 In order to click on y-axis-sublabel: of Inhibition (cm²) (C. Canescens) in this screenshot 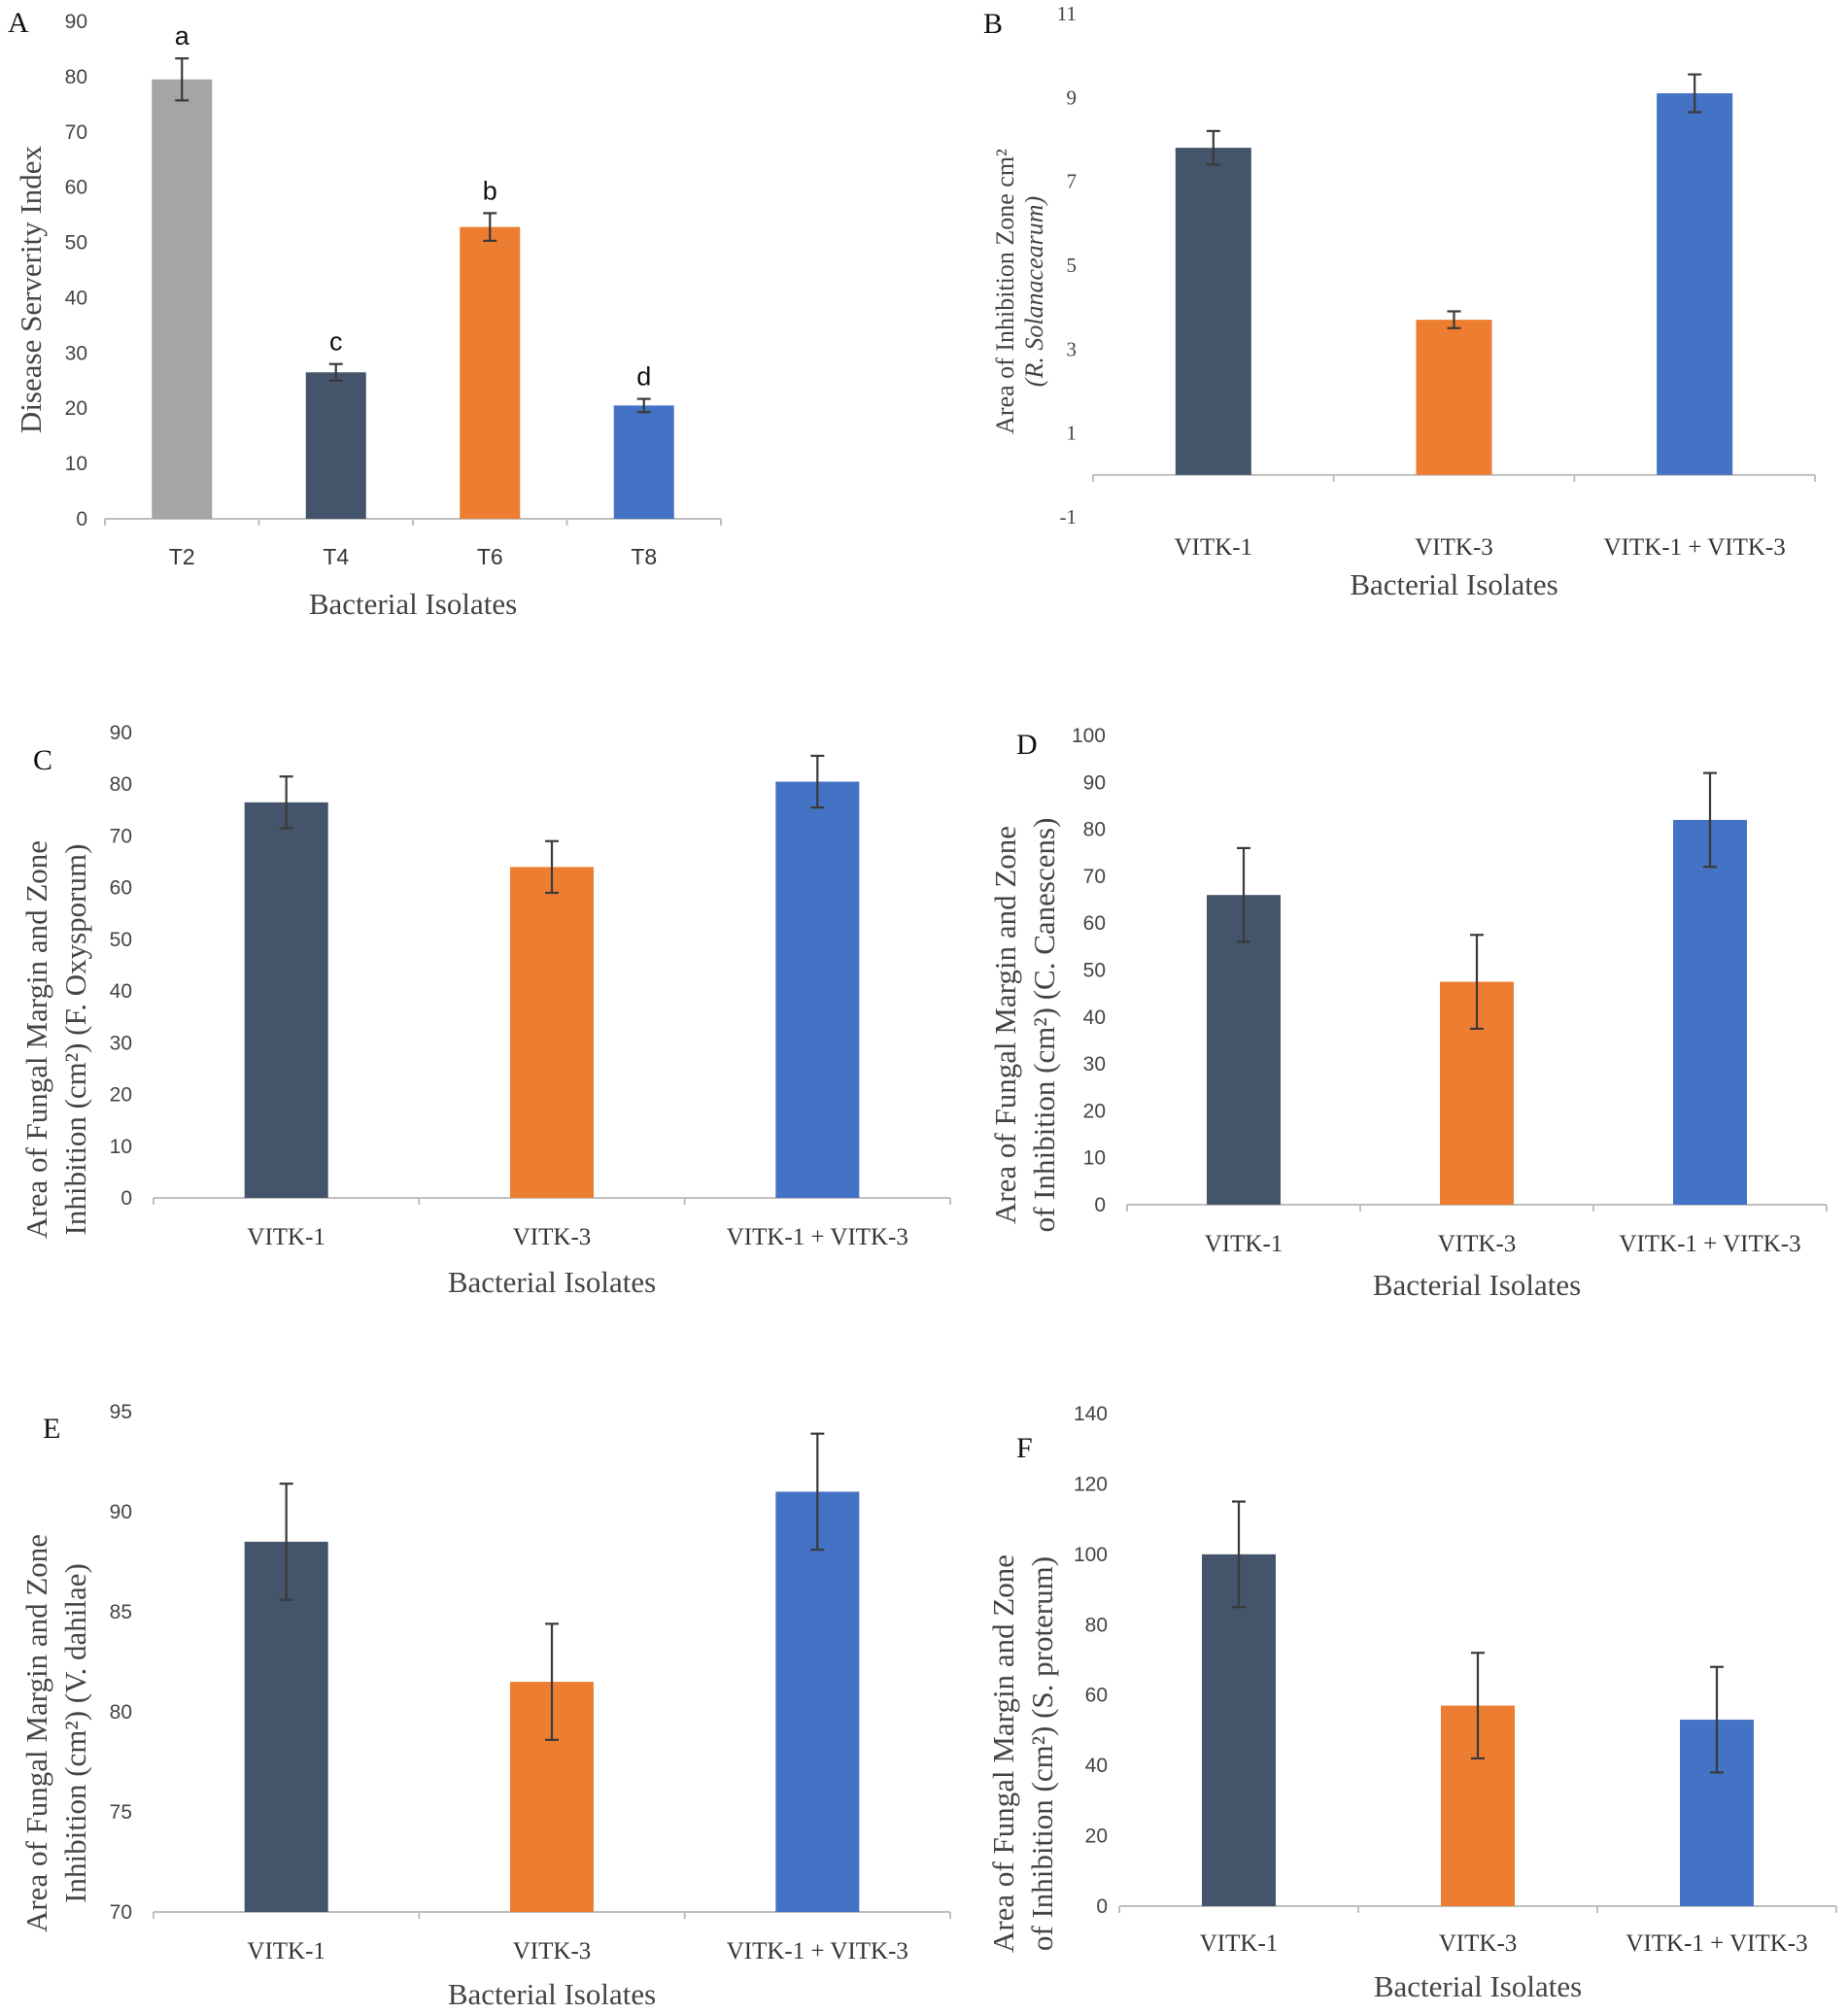, I will do `click(1044, 1025)`.